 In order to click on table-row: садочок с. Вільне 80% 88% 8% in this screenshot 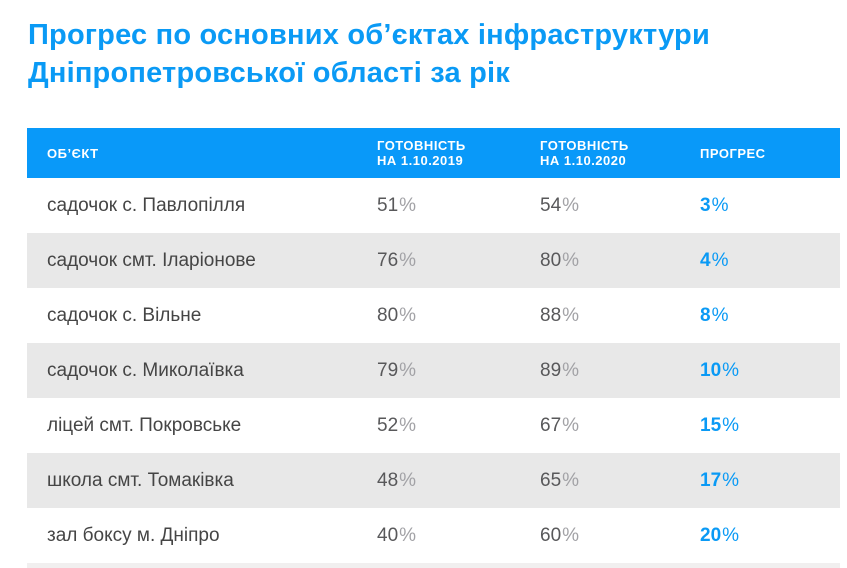, I will do `click(433, 315)`.